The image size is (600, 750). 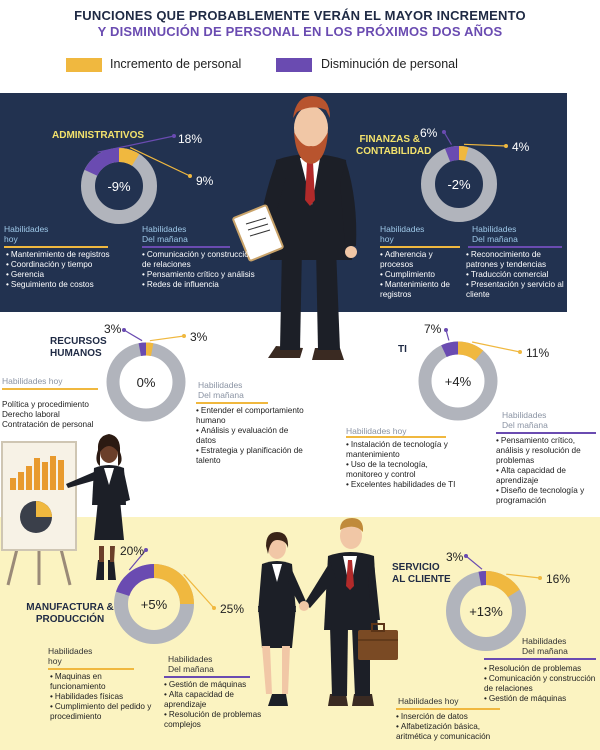 What do you see at coordinates (516, 275) in the screenshot?
I see `list-item: Traducción comercial` at bounding box center [516, 275].